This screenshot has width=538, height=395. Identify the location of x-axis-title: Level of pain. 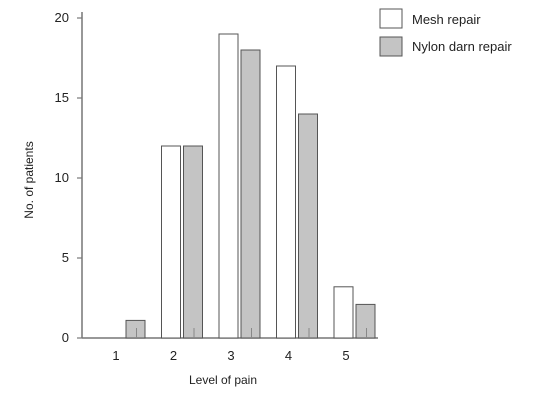
(223, 380).